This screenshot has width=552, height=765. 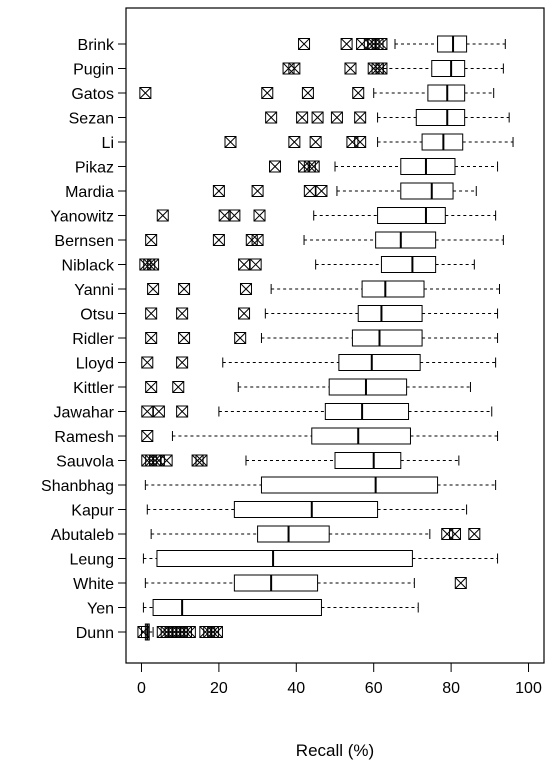 What do you see at coordinates (97, 315) in the screenshot?
I see `category-label: Otsu` at bounding box center [97, 315].